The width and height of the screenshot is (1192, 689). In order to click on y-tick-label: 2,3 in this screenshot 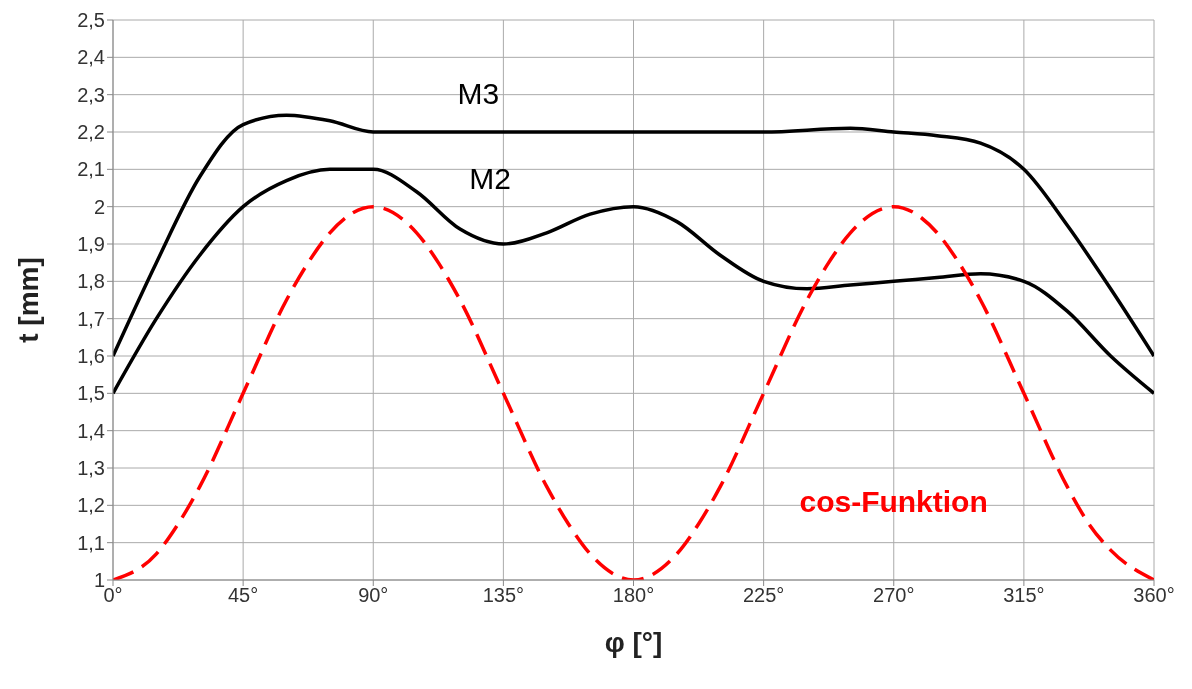, I will do `click(91, 94)`.